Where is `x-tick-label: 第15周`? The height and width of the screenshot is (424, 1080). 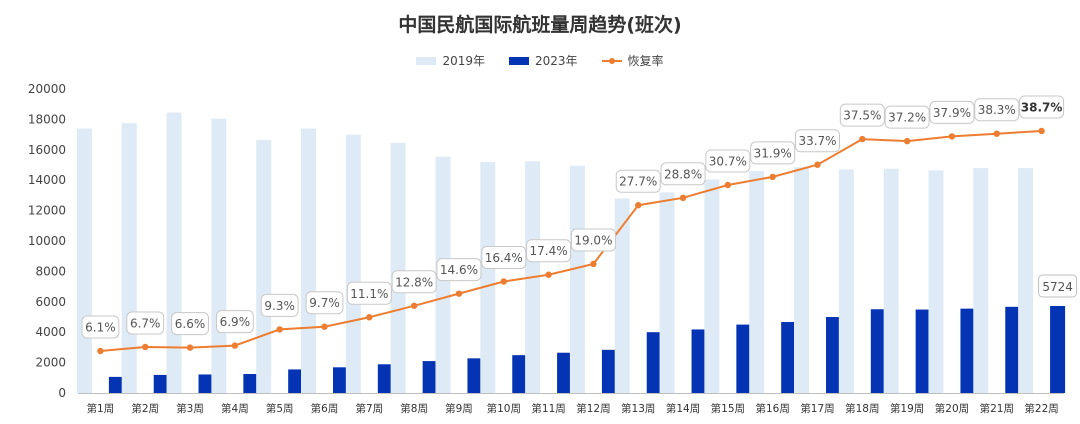
x-tick-label: 第15周 is located at coordinates (728, 408).